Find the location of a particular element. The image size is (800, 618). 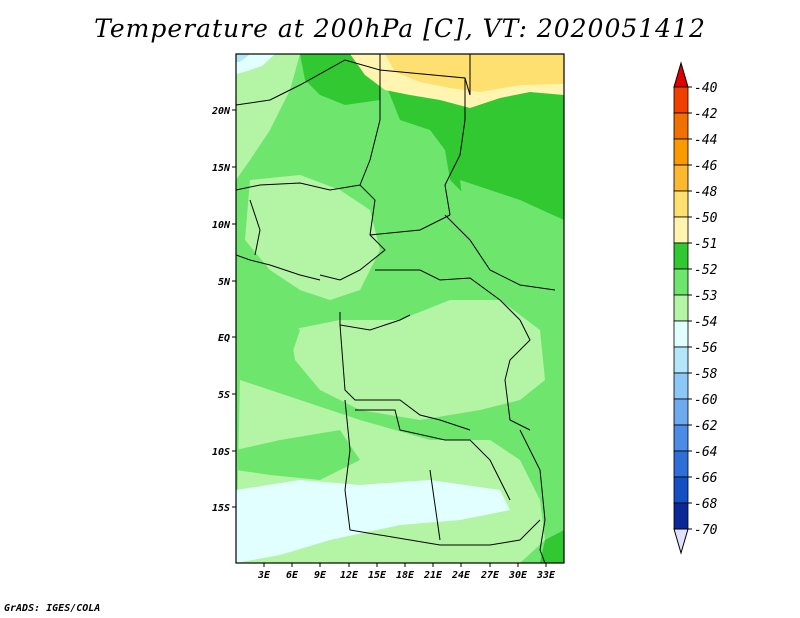

credit-label: GrADS: IGES/COLA is located at coordinates (52, 608).